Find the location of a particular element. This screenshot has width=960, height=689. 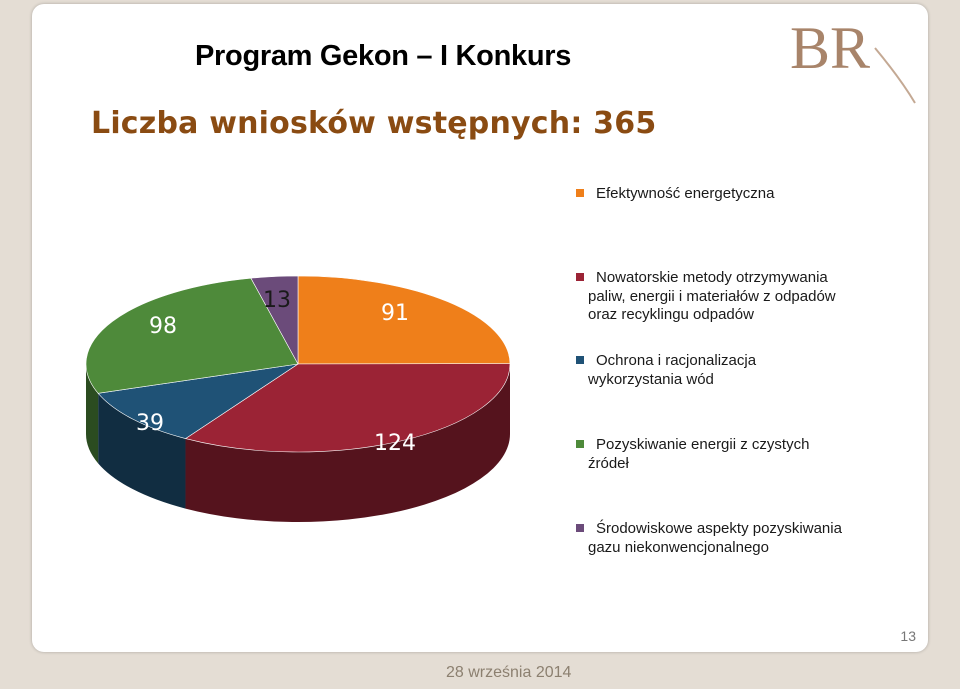

br-logo: BR is located at coordinates (853, 59).